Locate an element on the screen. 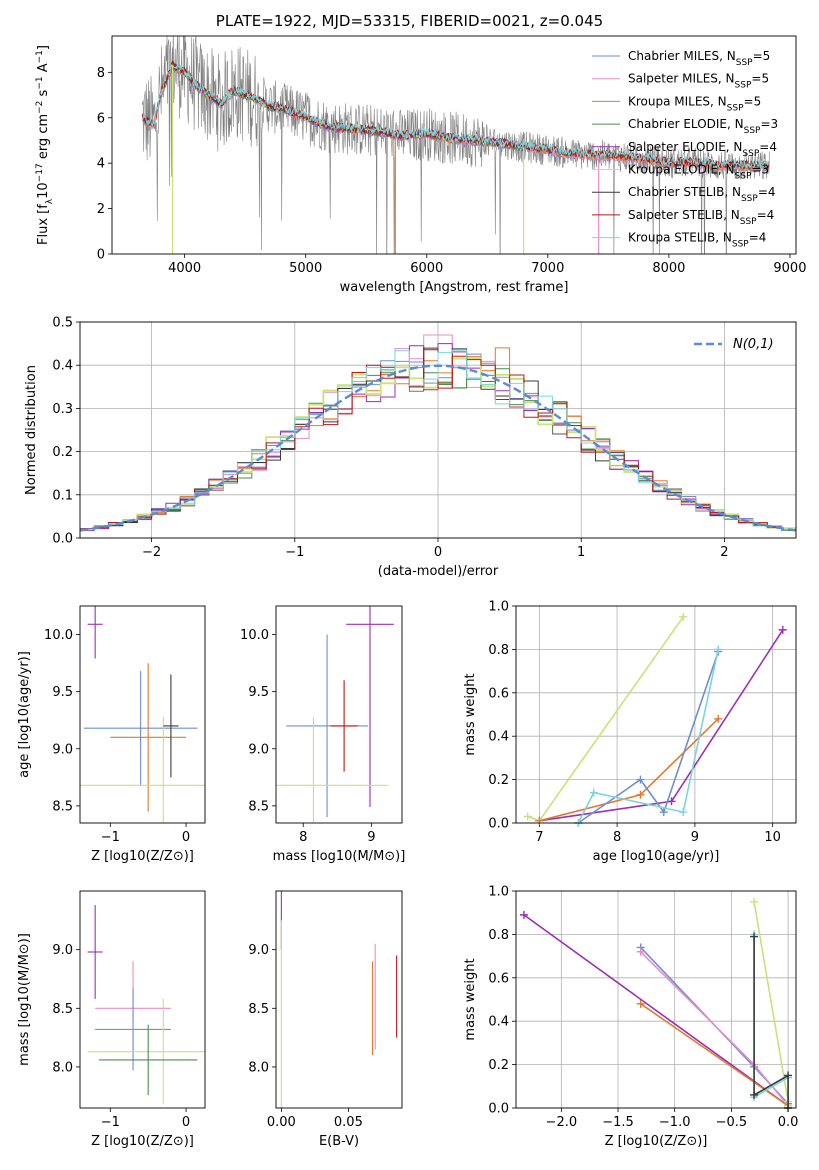 This screenshot has height=1170, width=819. weight-line-chabrier-stelib is located at coordinates (771, 1022).